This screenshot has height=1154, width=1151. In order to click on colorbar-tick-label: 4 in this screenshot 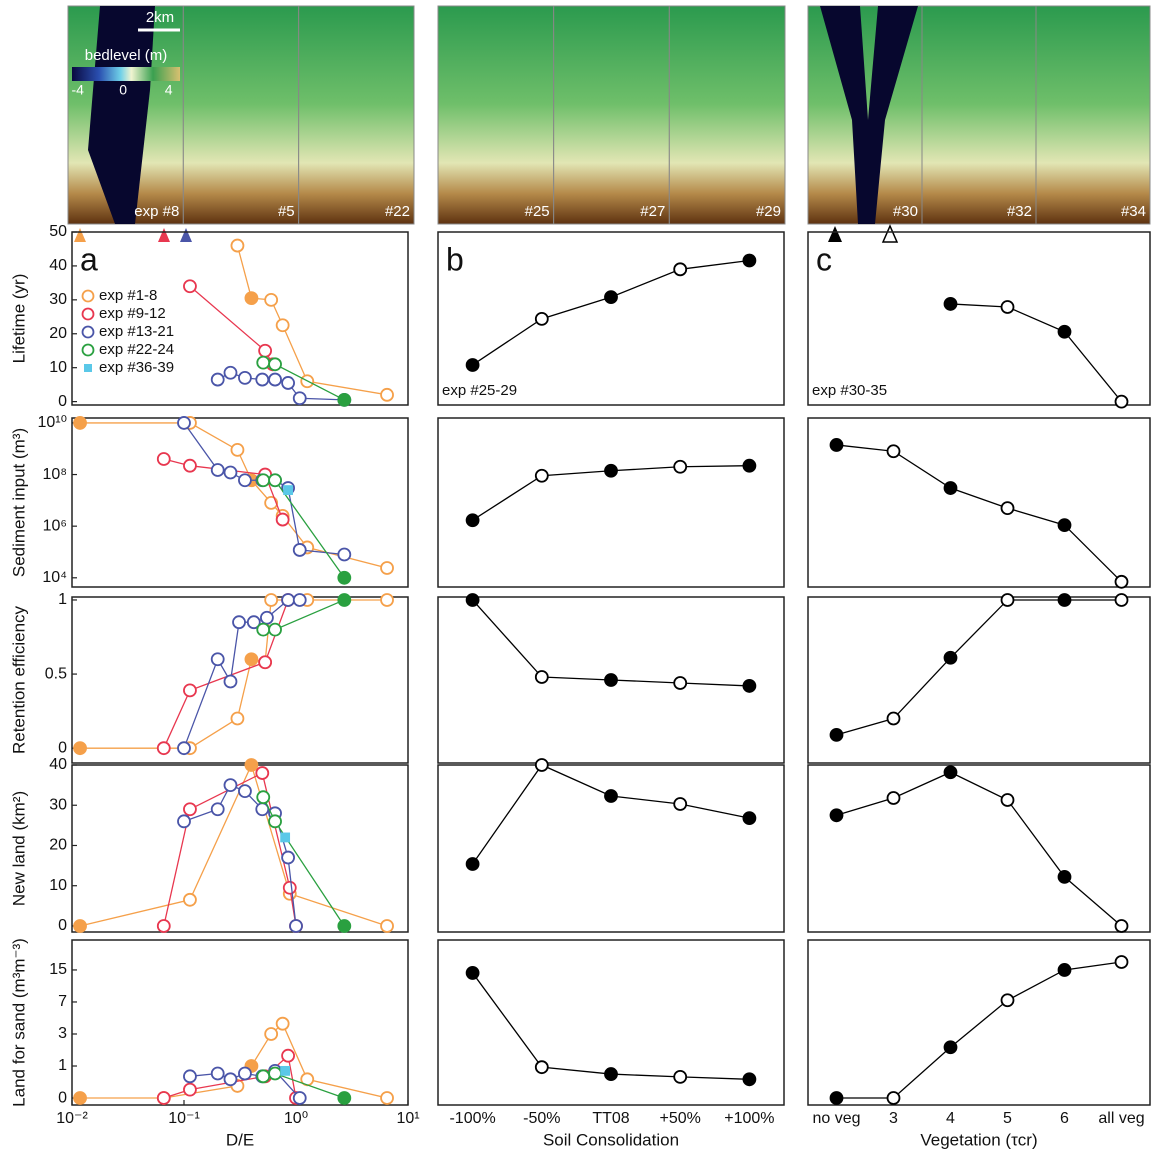, I will do `click(169, 90)`.